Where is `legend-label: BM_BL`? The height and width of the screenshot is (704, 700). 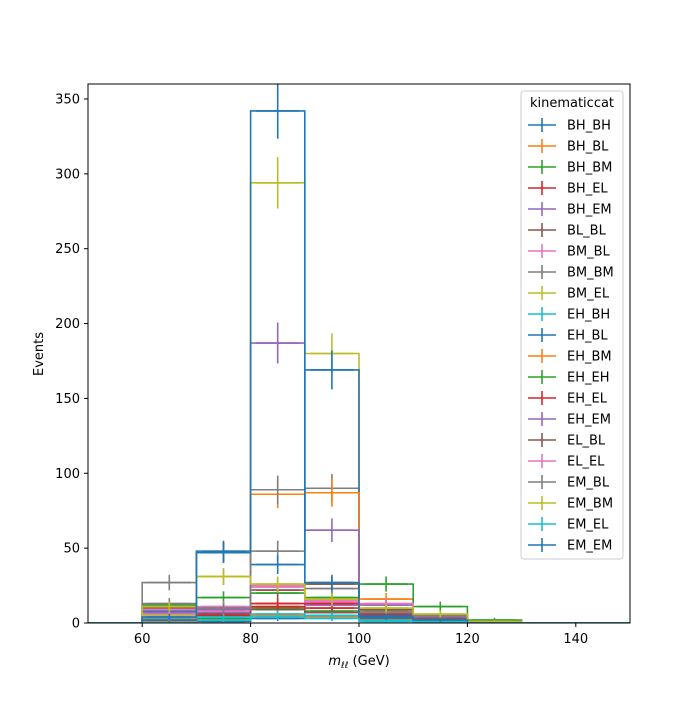
legend-label: BM_BL is located at coordinates (589, 252).